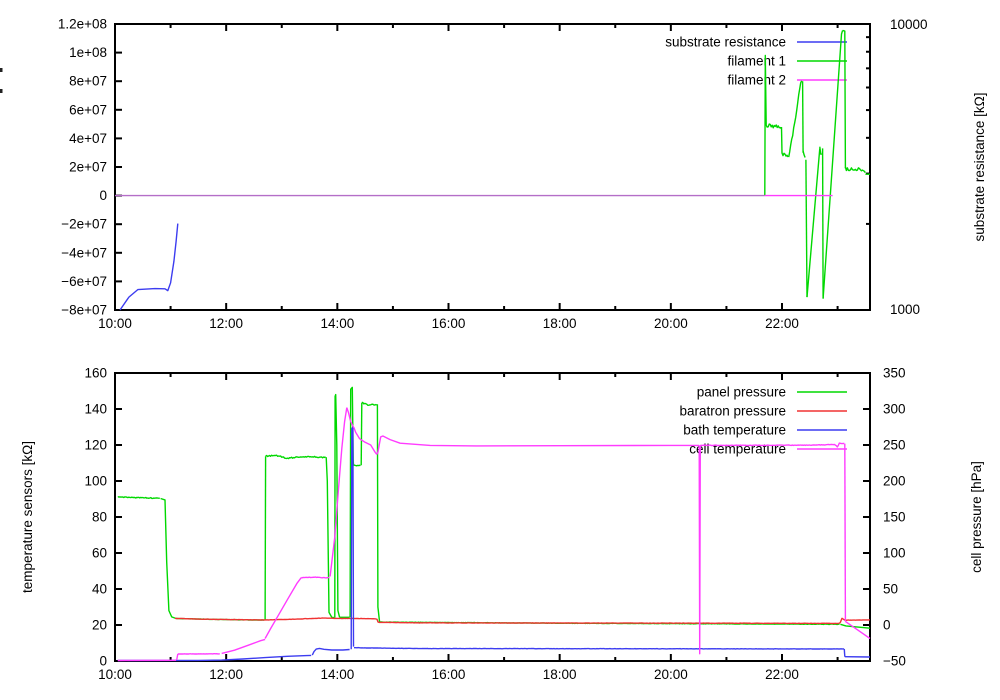  What do you see at coordinates (734, 430) in the screenshot?
I see `legend-label: bath temperature` at bounding box center [734, 430].